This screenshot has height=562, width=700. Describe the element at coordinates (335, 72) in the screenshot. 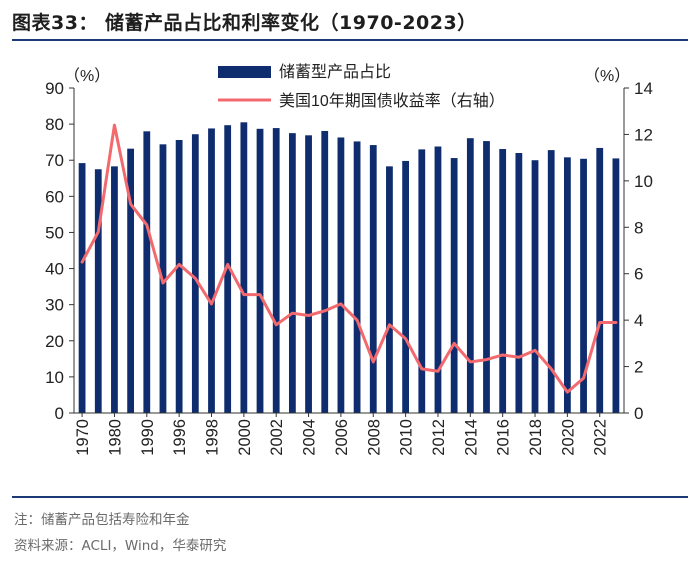

I see `legend-bar-label: 储蓄型产品占比` at that location.